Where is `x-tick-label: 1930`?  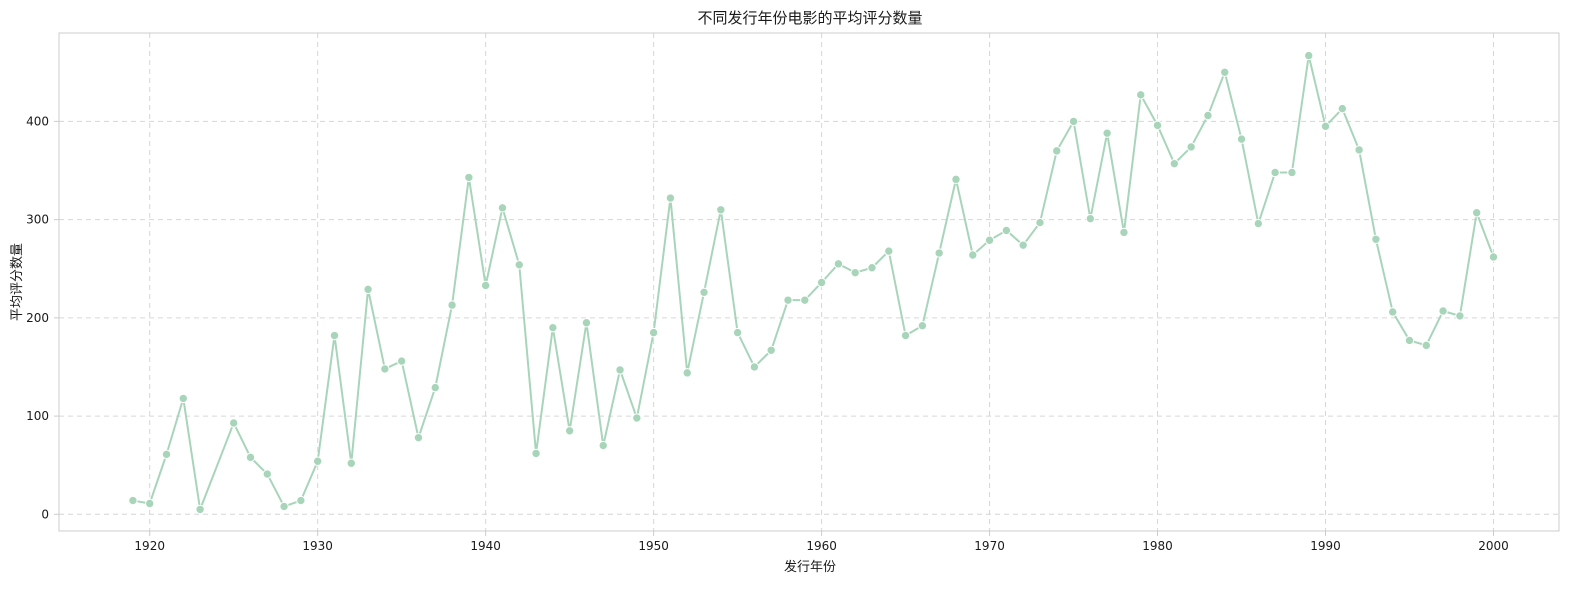
x-tick-label: 1930 is located at coordinates (317, 546).